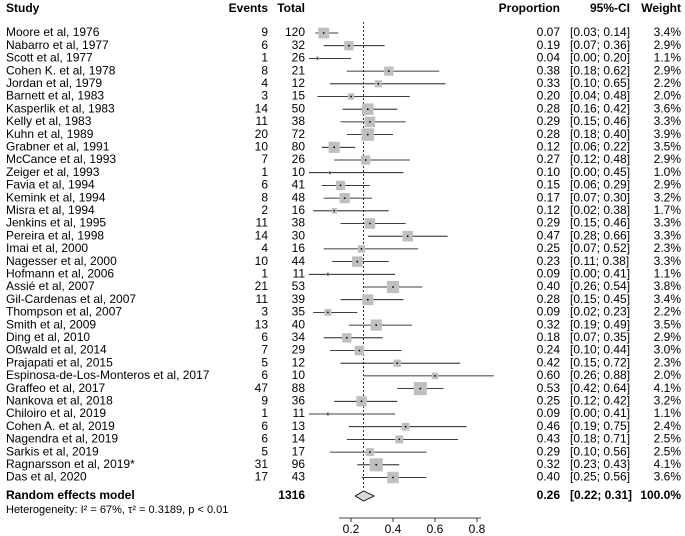 The image size is (685, 536). I want to click on weight: 3.6%, so click(668, 108).